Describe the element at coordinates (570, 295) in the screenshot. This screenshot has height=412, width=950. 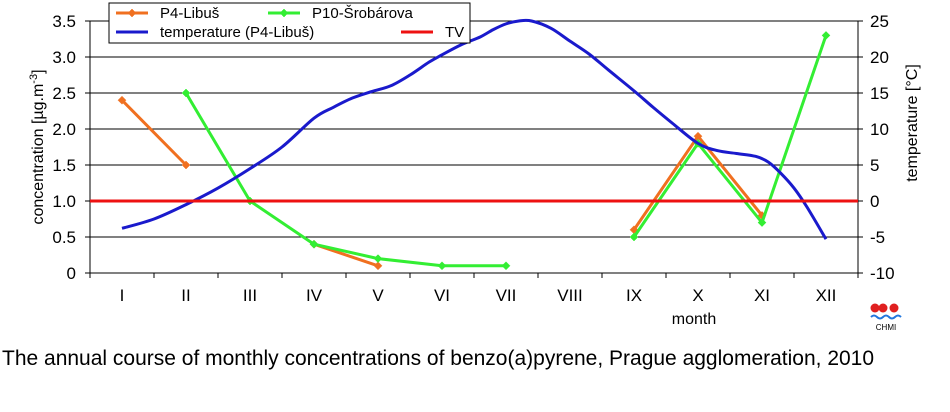
I see `x-tick-label: VIII` at that location.